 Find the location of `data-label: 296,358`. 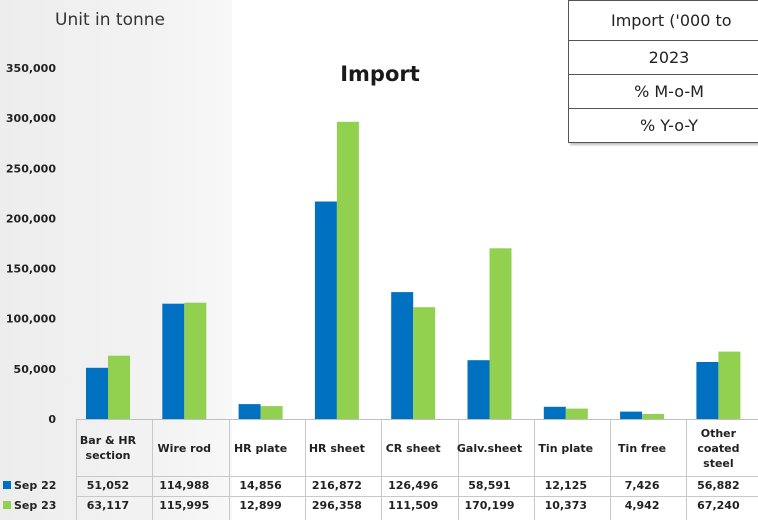

data-label: 296,358 is located at coordinates (336, 505).